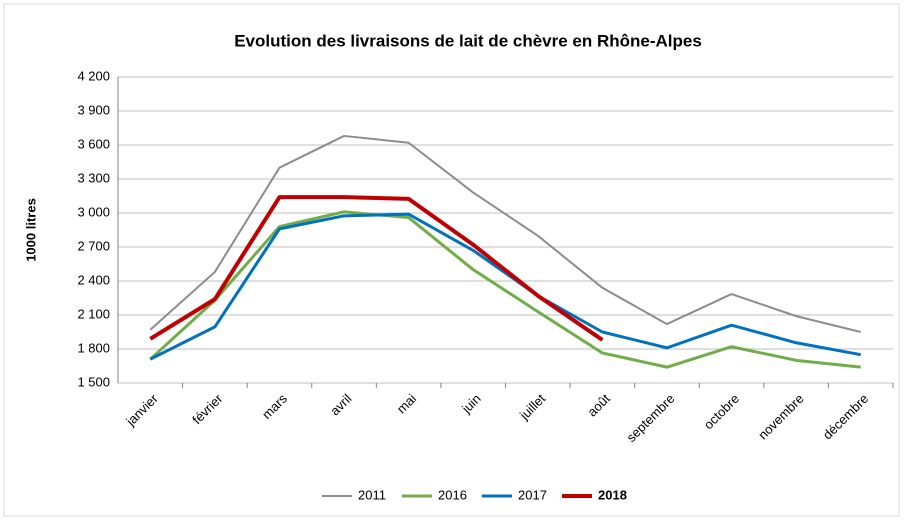 Image resolution: width=904 pixels, height=521 pixels. Describe the element at coordinates (532, 494) in the screenshot. I see `legend-label: 2017` at that location.